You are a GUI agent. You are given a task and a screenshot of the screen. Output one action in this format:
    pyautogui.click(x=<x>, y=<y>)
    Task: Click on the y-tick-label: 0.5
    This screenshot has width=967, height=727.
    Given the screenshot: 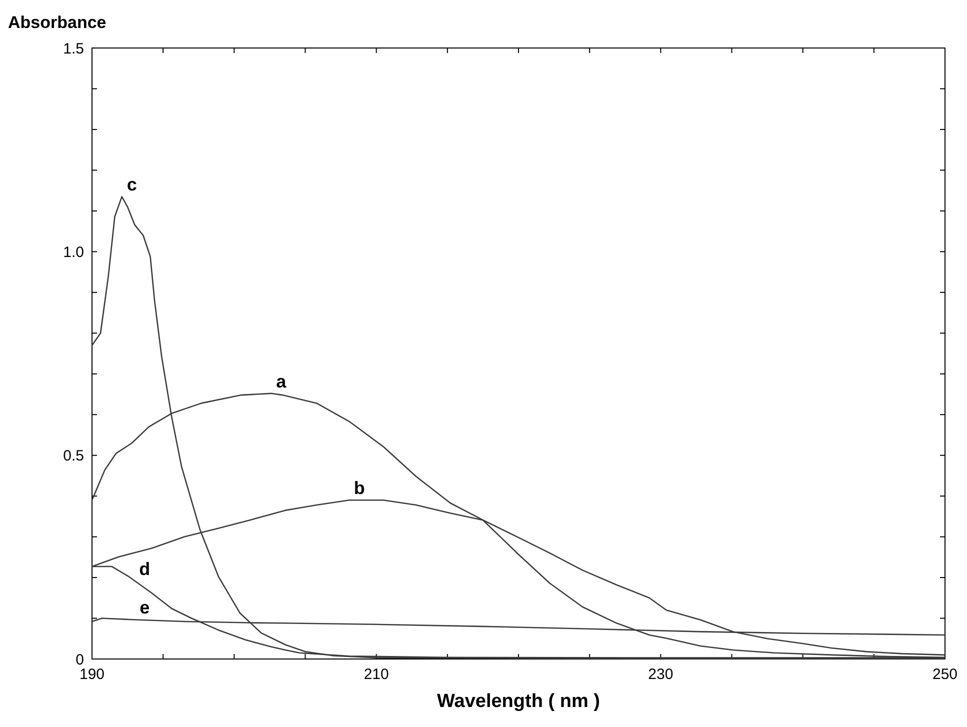 What is the action you would take?
    pyautogui.click(x=73, y=456)
    